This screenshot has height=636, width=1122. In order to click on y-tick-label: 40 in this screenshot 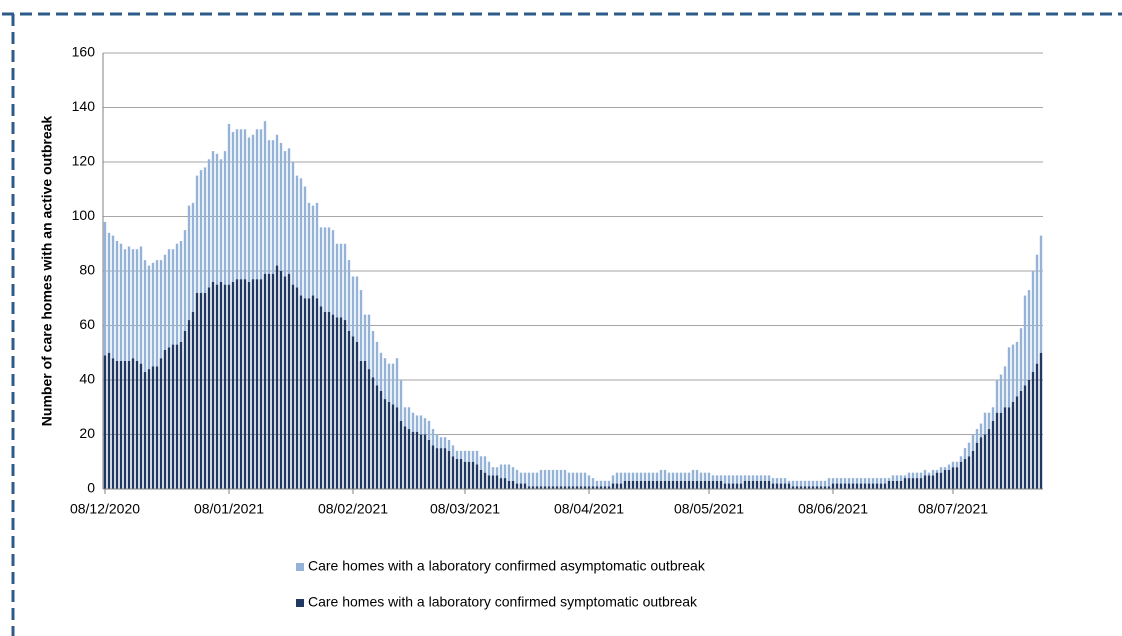, I will do `click(87, 379)`.